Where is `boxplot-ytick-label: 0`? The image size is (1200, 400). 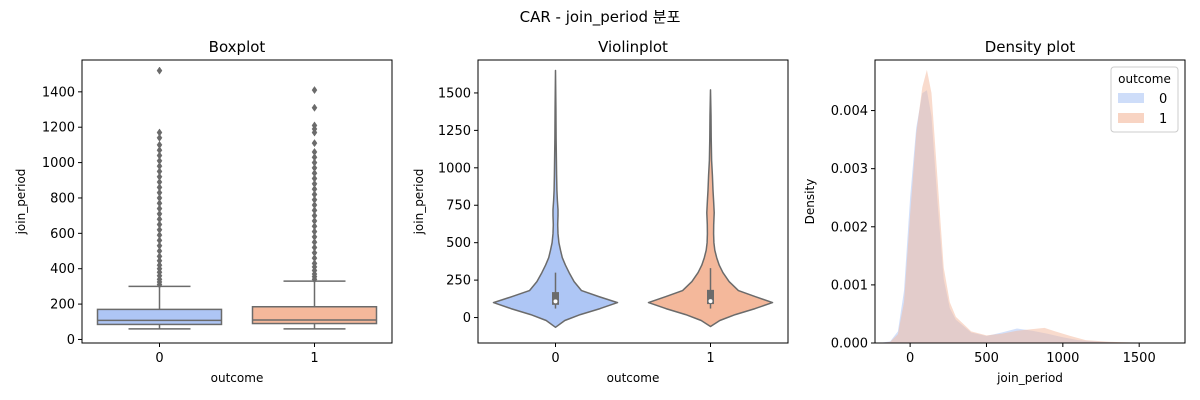 boxplot-ytick-label: 0 is located at coordinates (71, 340).